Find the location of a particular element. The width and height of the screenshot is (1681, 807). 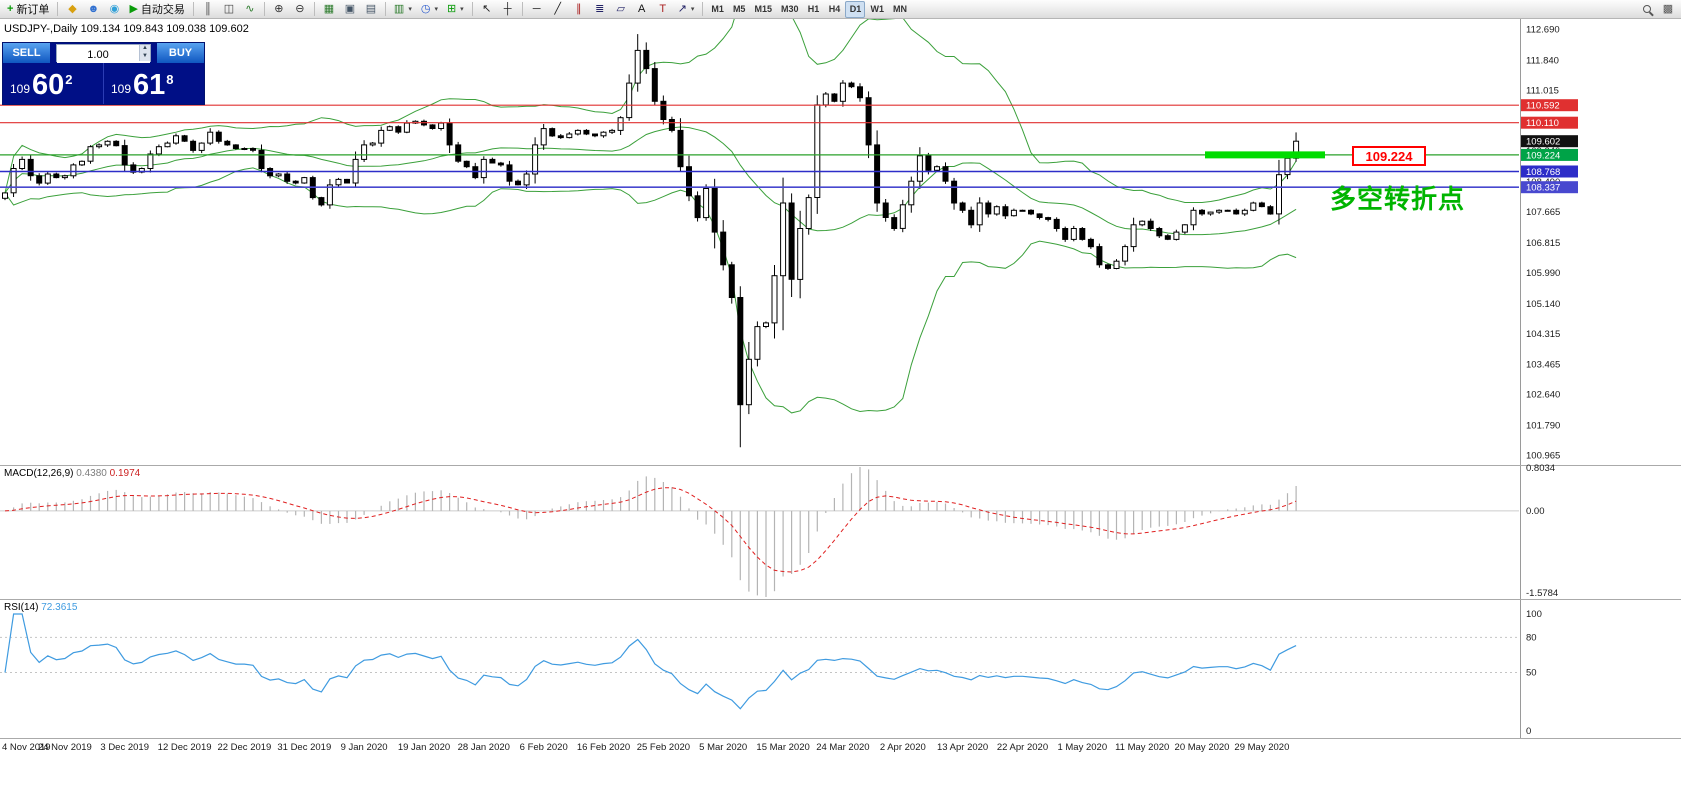

zoom-out-icon: ⊖ is located at coordinates (300, 9).